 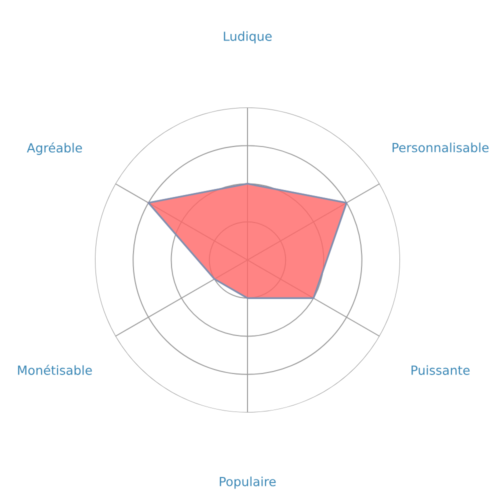 What do you see at coordinates (440, 147) in the screenshot?
I see `spoke-label: Personnalisable` at bounding box center [440, 147].